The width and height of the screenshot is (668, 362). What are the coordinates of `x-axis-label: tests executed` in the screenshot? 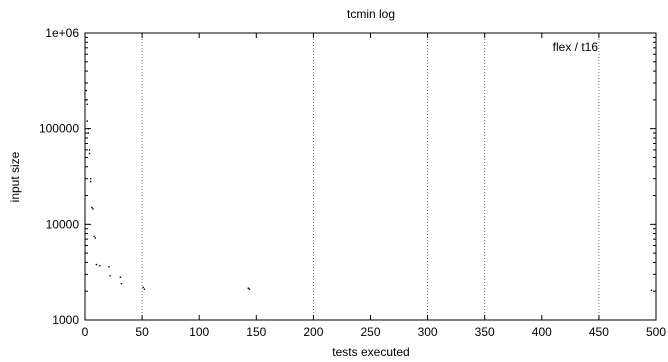 It's located at (370, 352).